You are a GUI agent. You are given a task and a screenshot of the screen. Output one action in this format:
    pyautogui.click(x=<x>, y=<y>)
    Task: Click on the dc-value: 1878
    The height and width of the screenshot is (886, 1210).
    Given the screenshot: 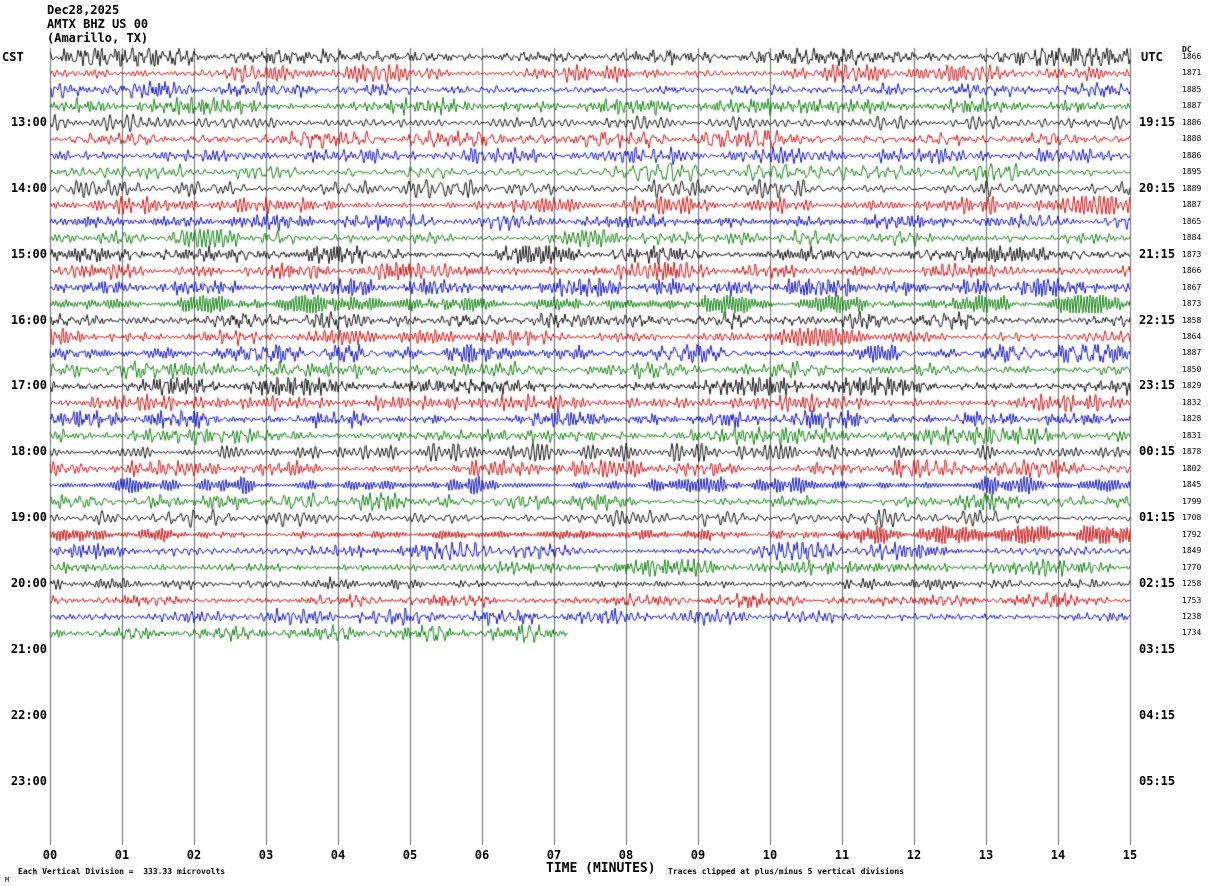 What is the action you would take?
    pyautogui.click(x=1192, y=452)
    